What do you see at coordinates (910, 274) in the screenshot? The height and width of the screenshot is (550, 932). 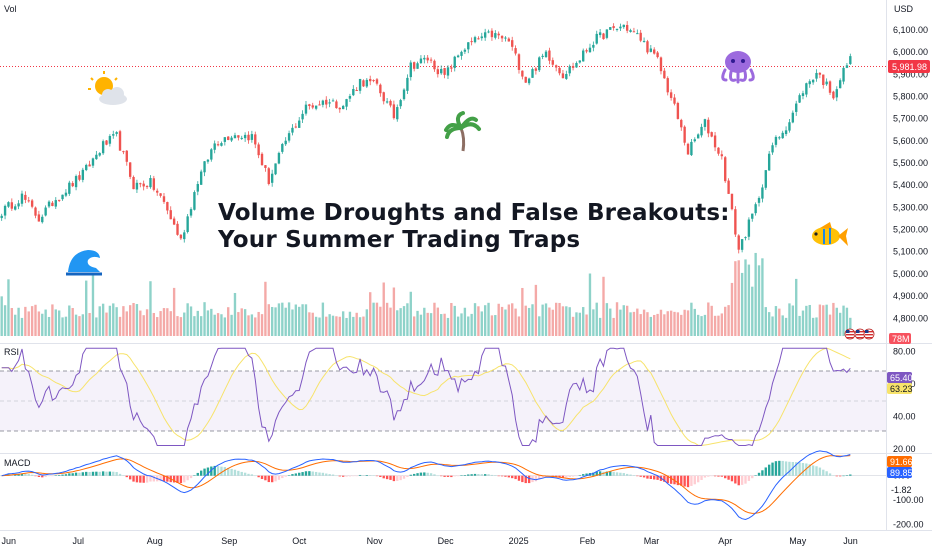 I see `price-tick-label: 5,000.00` at bounding box center [910, 274].